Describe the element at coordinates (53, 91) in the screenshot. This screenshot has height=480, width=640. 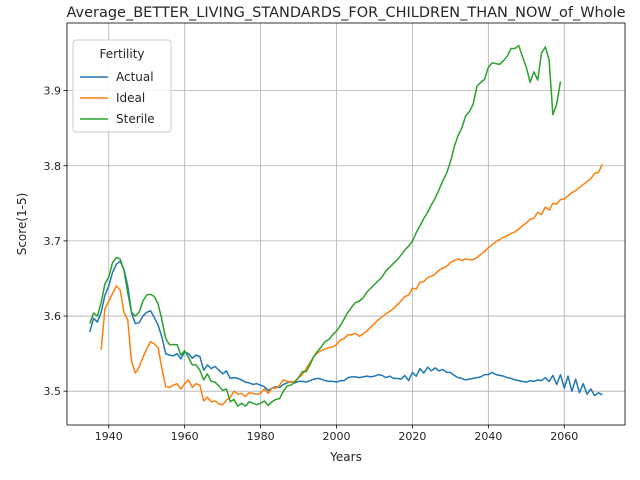
I see `y-tick-label: 3.9` at that location.